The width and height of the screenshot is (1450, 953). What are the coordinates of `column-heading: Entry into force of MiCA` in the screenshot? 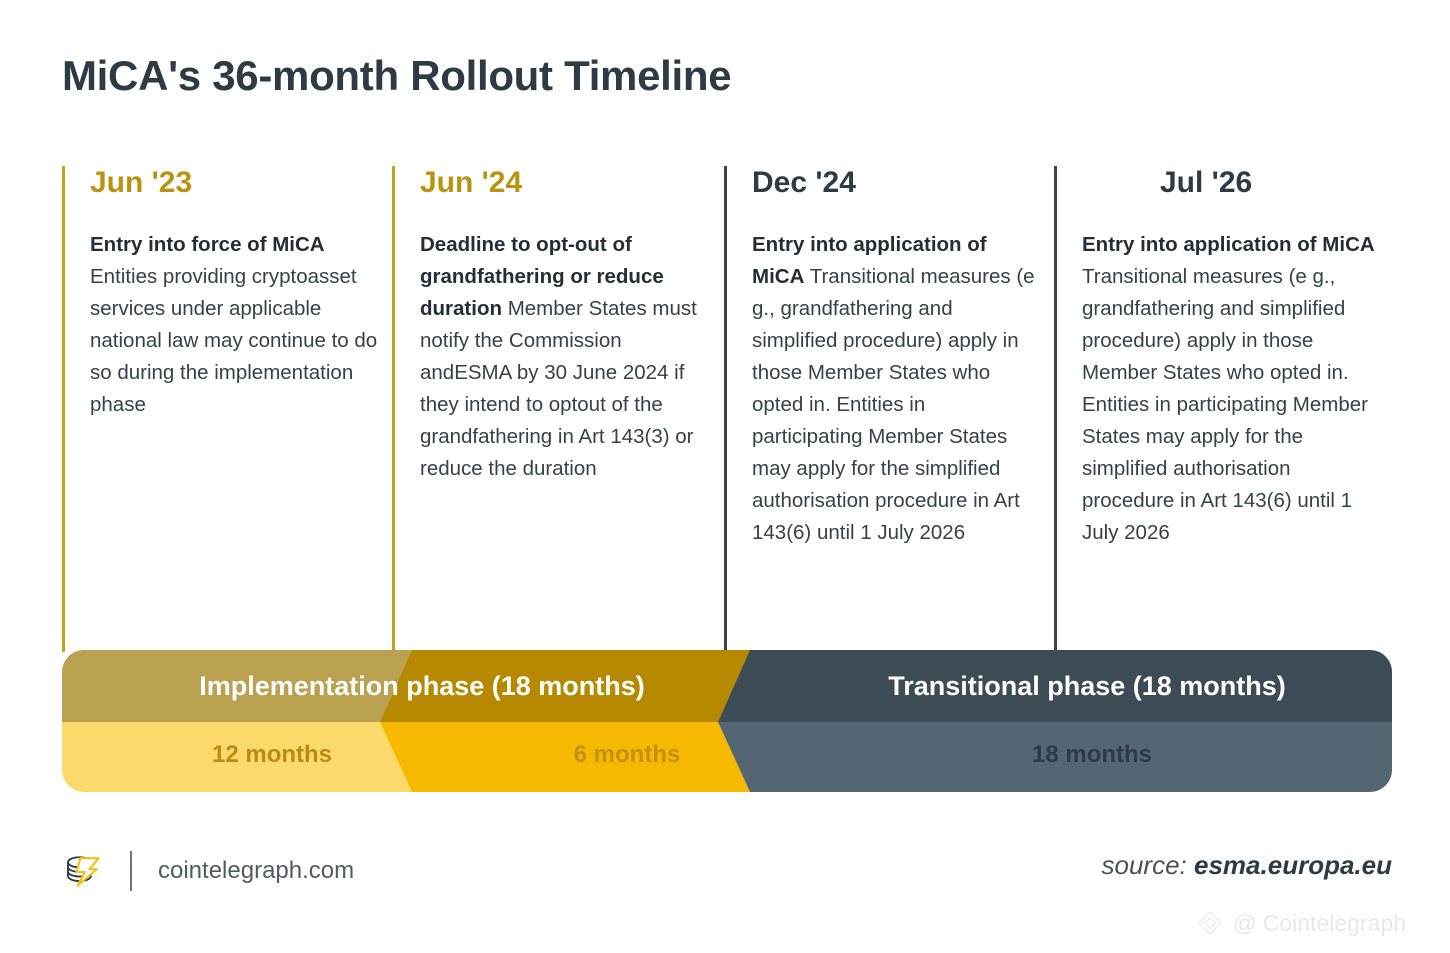 It's located at (207, 244).